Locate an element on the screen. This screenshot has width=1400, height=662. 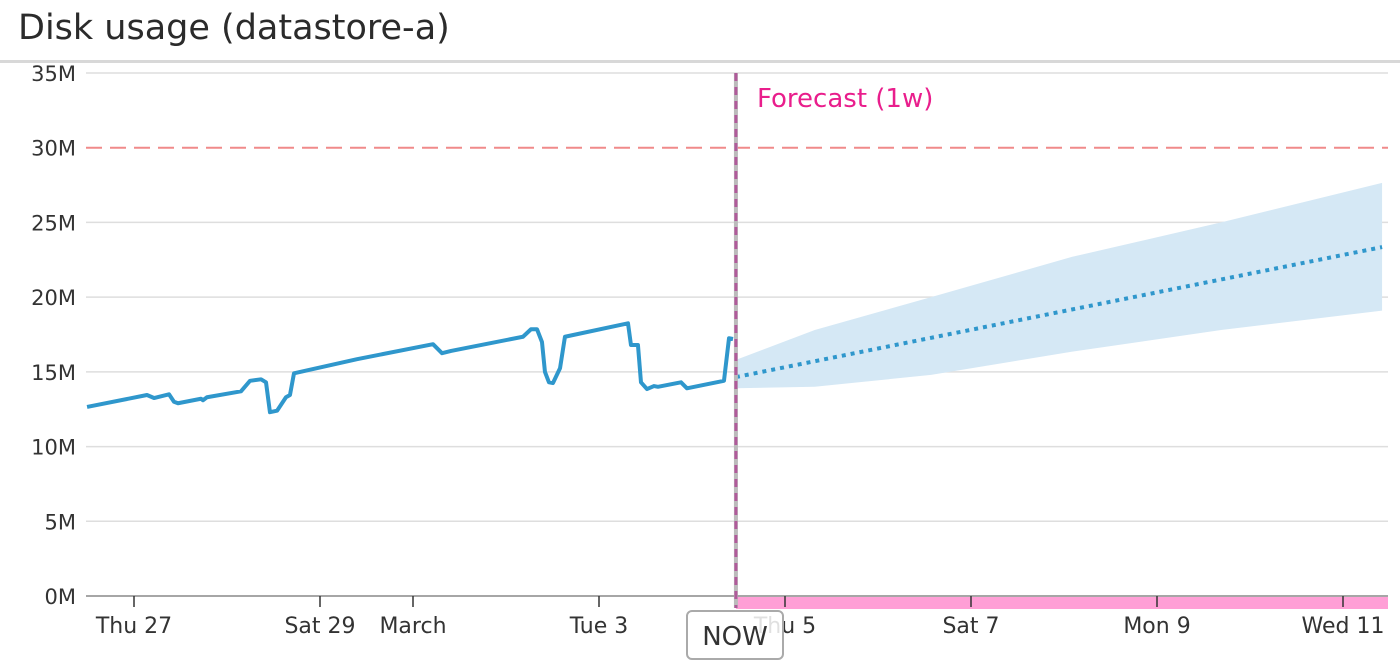
actual-usage-line is located at coordinates (410, 368).